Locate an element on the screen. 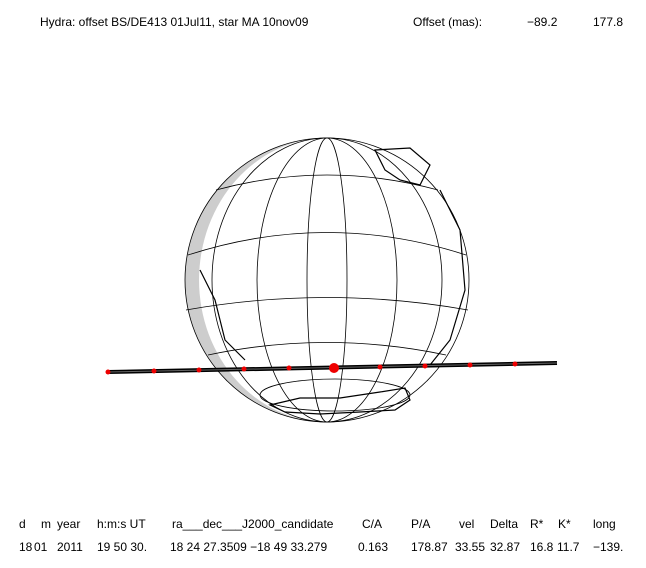 This screenshot has height=568, width=646. column-header: d is located at coordinates (22, 524).